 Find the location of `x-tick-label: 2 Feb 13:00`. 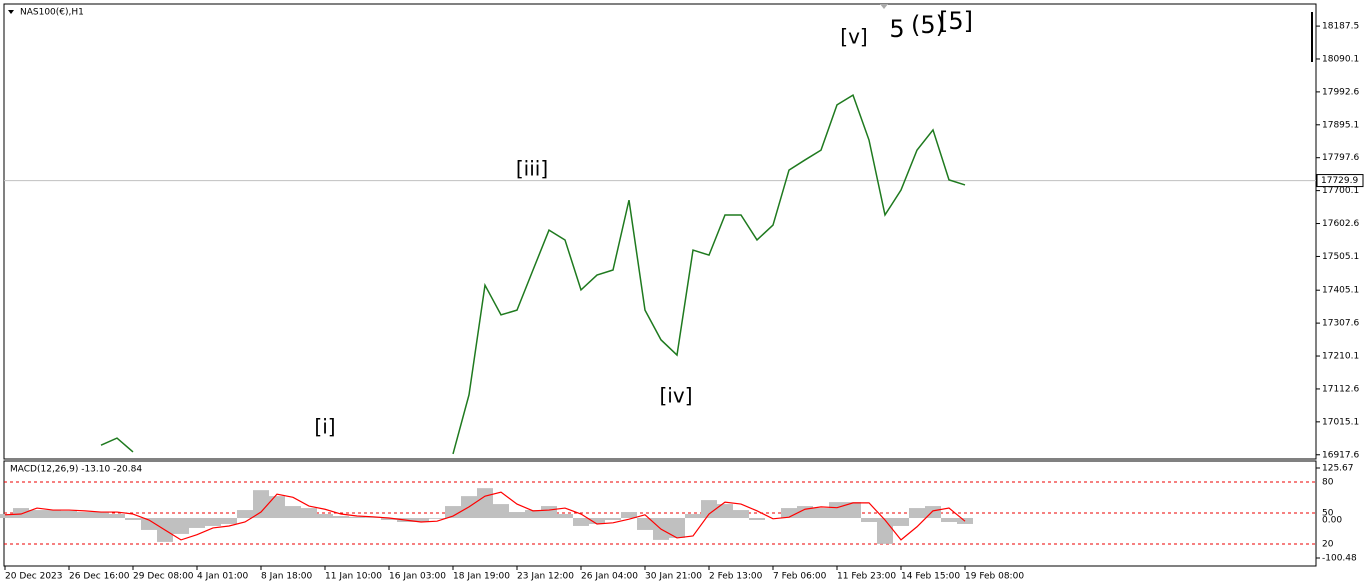

x-tick-label: 2 Feb 13:00 is located at coordinates (736, 577).